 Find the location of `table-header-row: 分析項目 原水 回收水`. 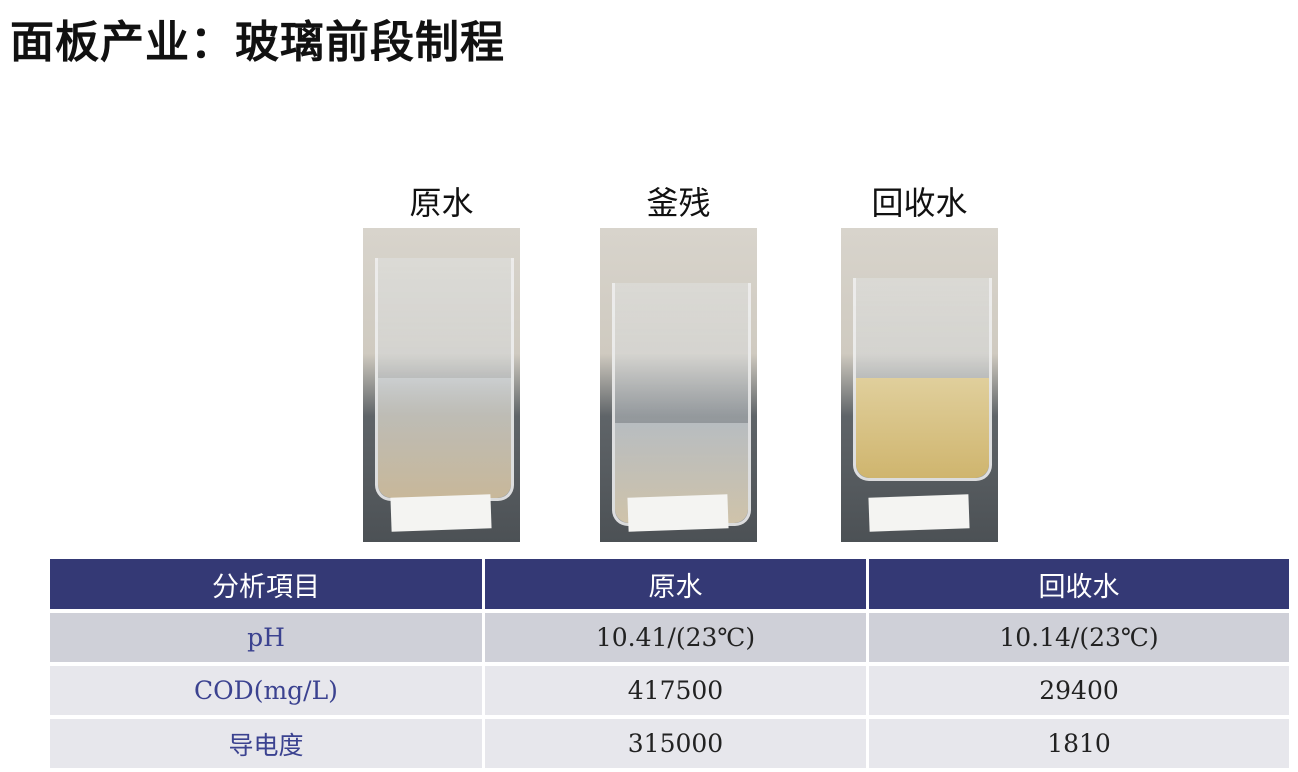

table-header-row: 分析項目 原水 回收水 is located at coordinates (669, 584).